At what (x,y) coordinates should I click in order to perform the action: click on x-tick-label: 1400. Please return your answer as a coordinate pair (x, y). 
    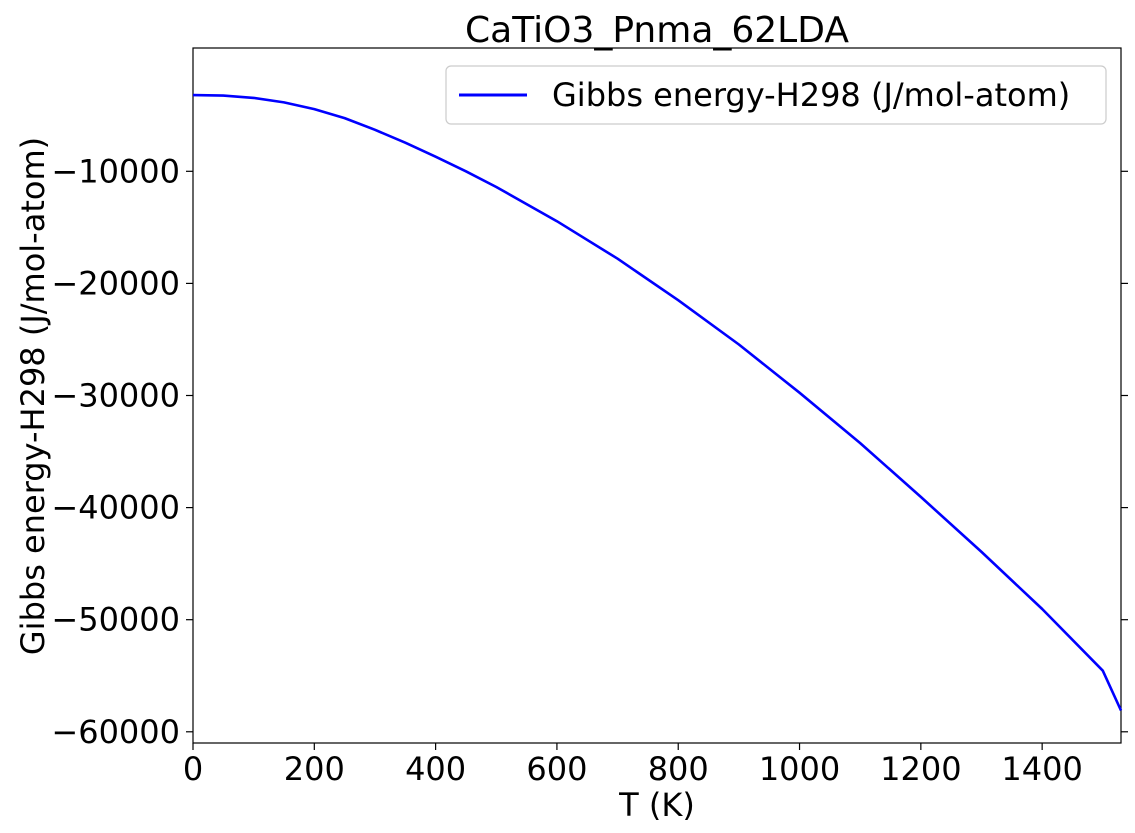
    Looking at the image, I should click on (1041, 769).